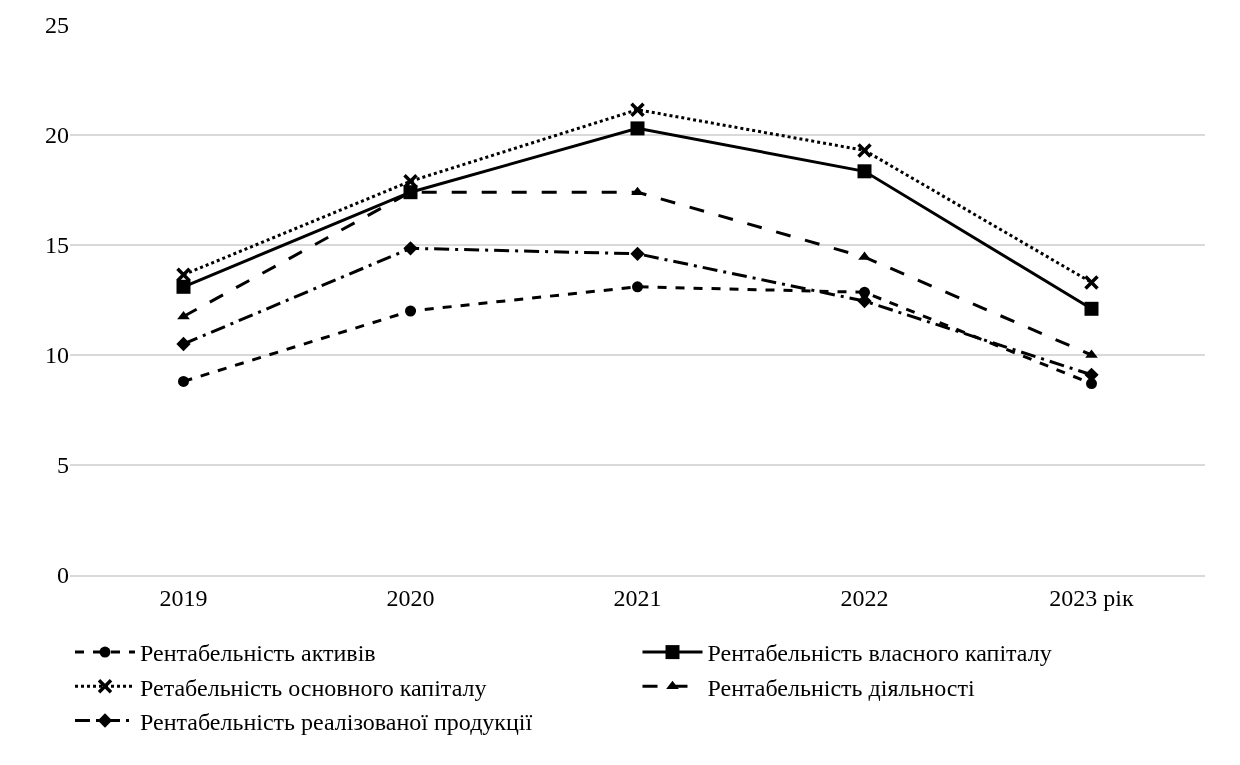  I want to click on y-tick-label: 15, so click(57, 245).